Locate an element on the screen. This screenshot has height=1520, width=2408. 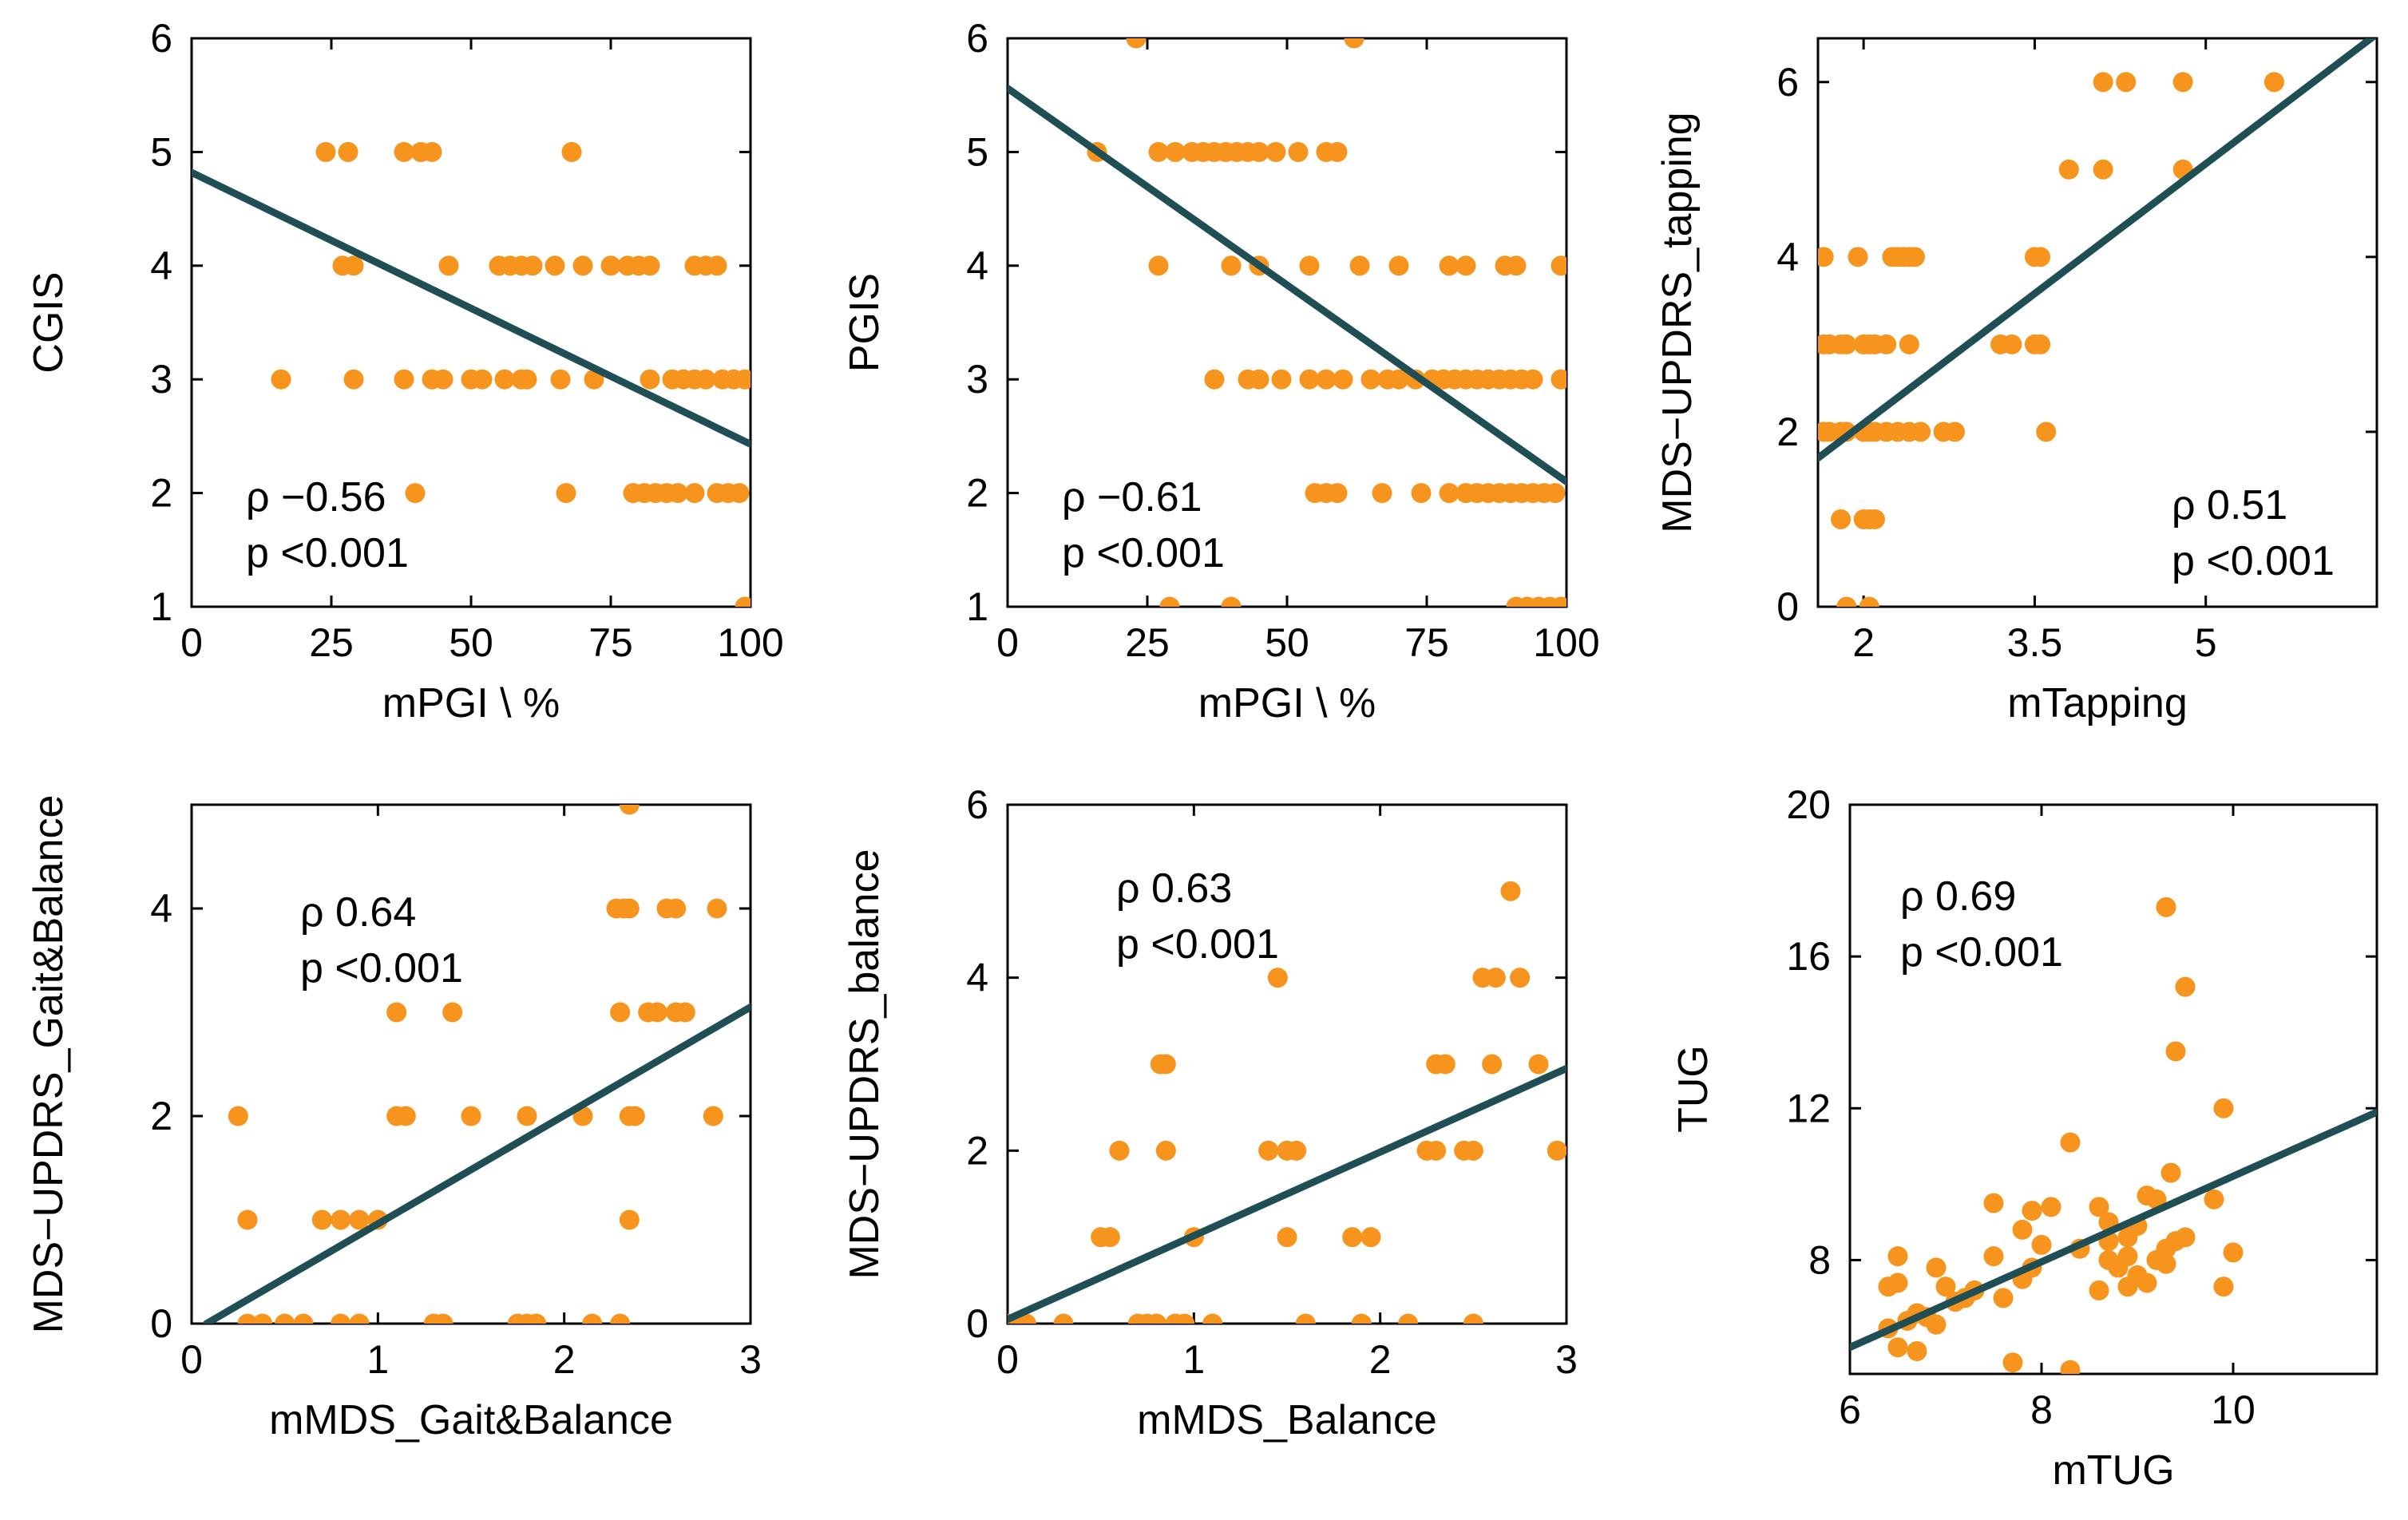
y-tick-label: 3 is located at coordinates (161, 379).